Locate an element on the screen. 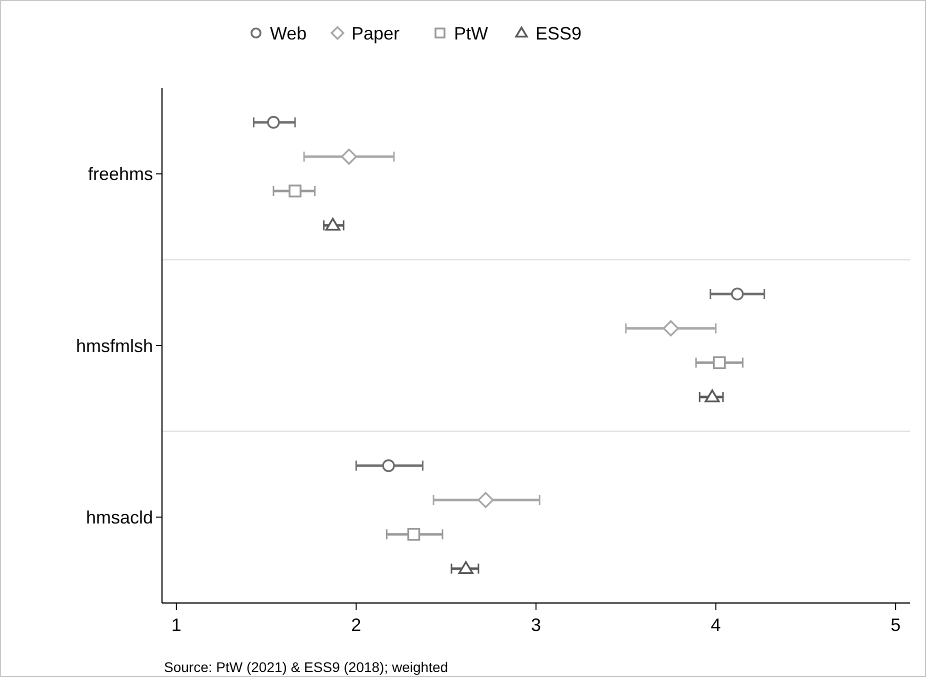 The height and width of the screenshot is (678, 927). y-tick-label: hmsacld is located at coordinates (119, 517).